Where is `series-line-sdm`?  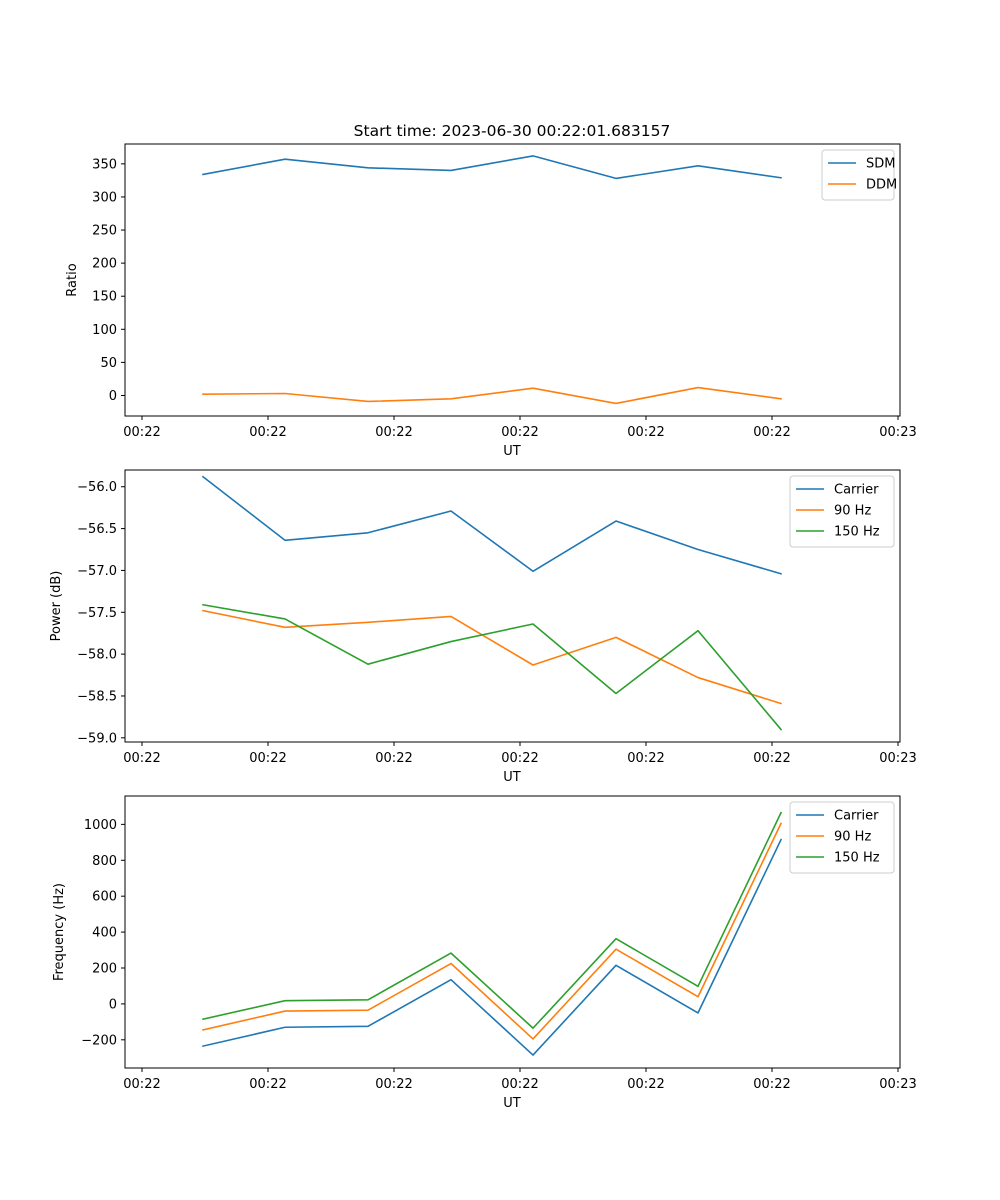
series-line-sdm is located at coordinates (492, 167).